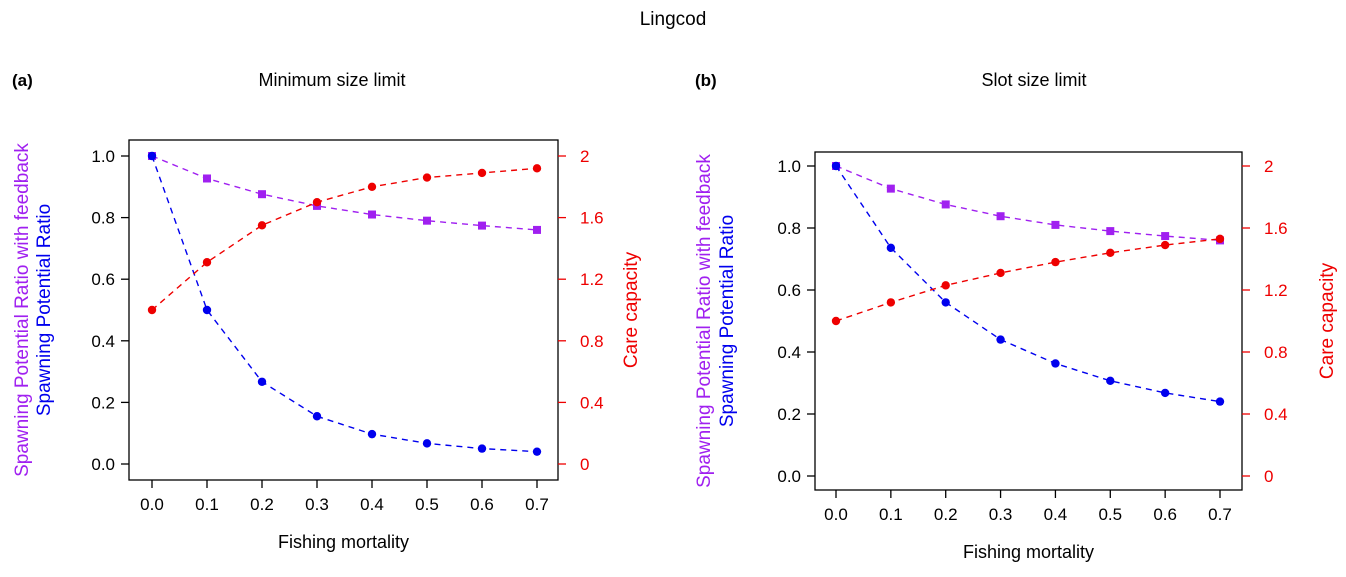  What do you see at coordinates (673, 19) in the screenshot?
I see `figure-title: Lingcod` at bounding box center [673, 19].